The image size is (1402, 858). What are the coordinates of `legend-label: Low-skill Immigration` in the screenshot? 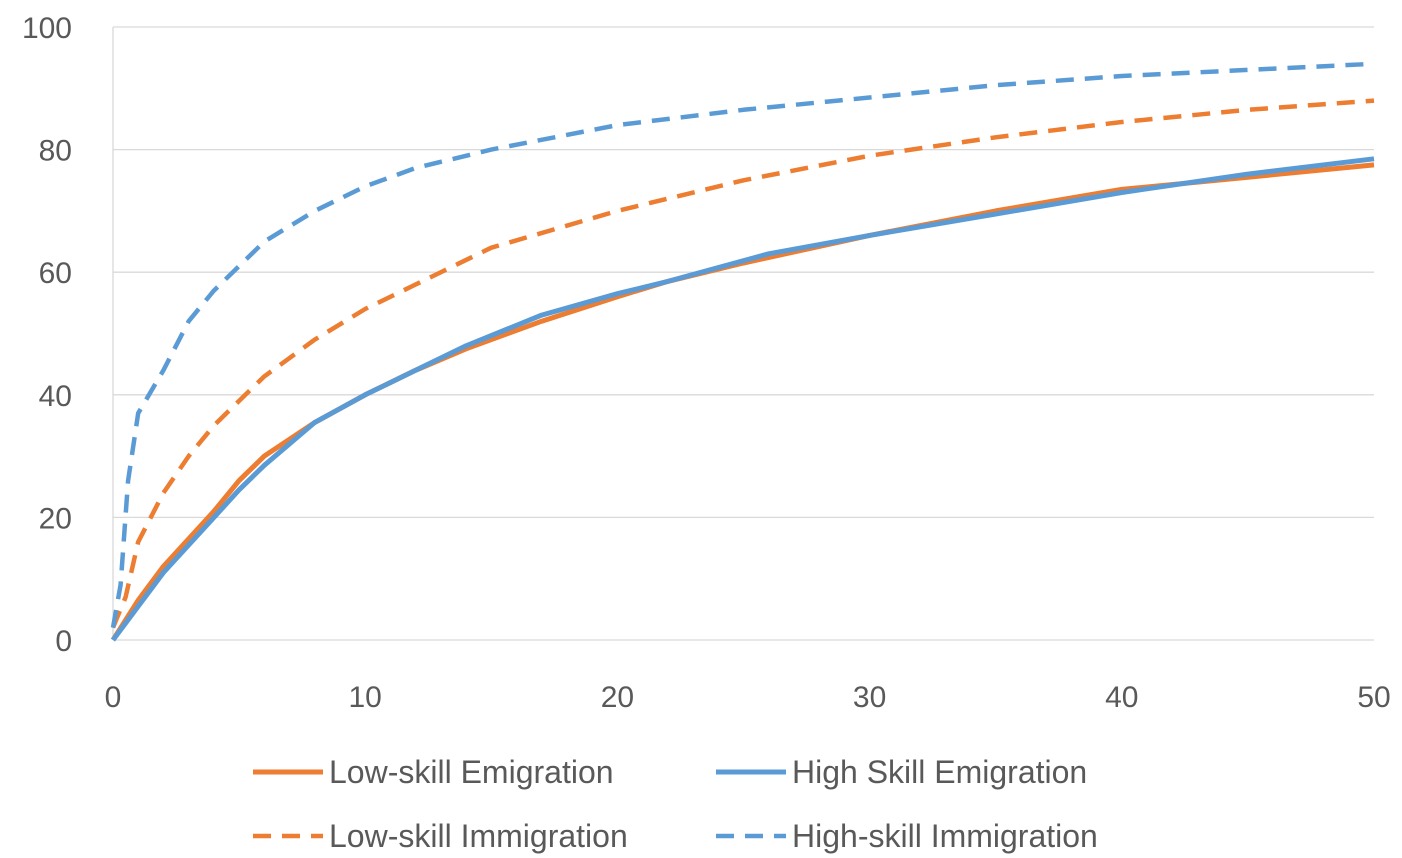 It's located at (478, 836).